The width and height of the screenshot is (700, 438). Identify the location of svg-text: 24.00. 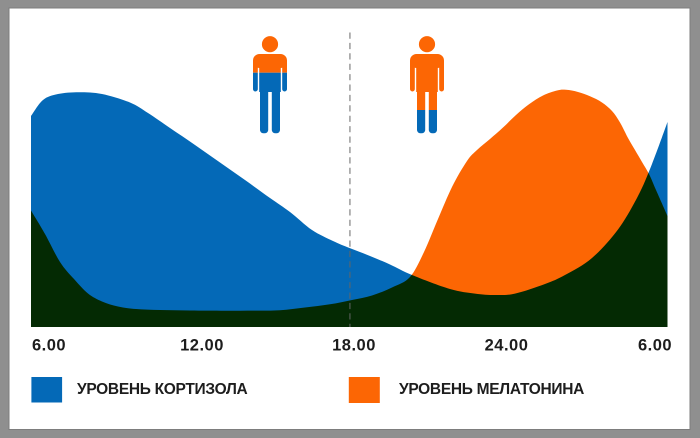
(507, 346).